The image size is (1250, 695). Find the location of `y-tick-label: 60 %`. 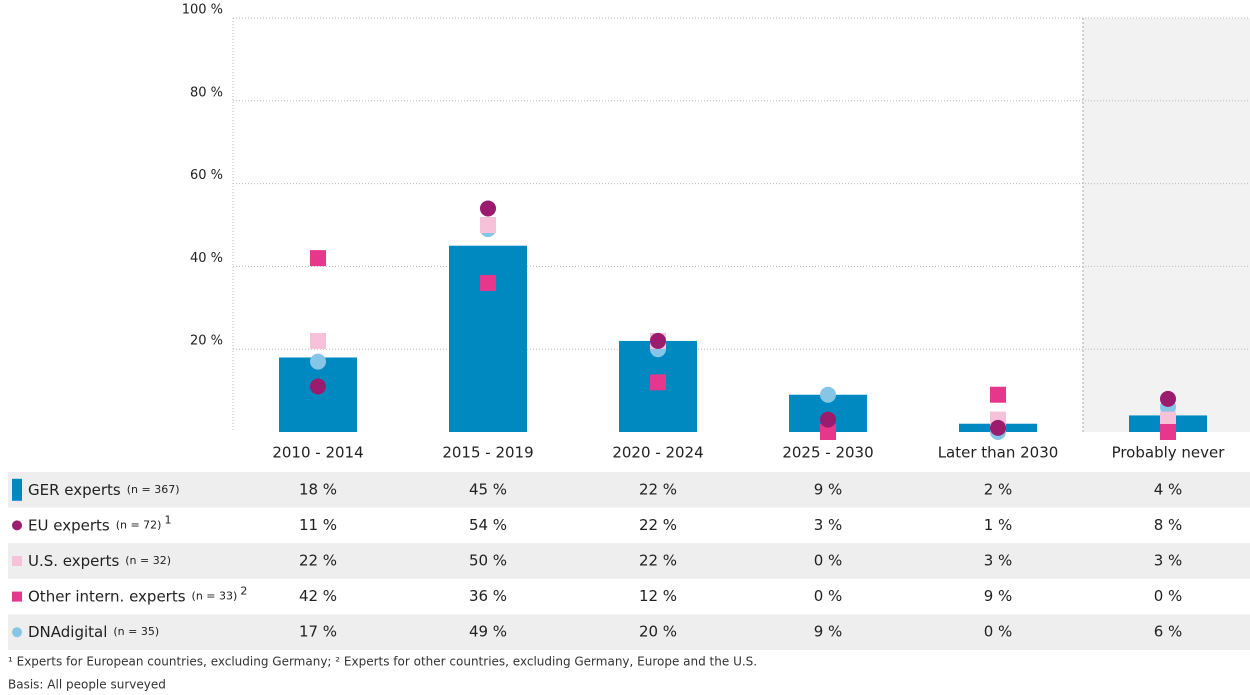

y-tick-label: 60 % is located at coordinates (206, 175).